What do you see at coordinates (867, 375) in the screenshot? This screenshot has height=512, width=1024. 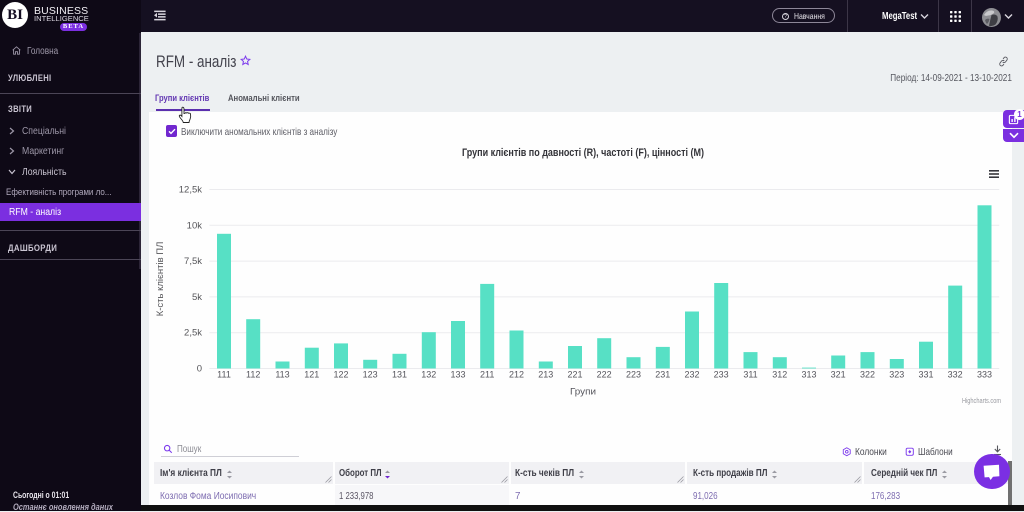 I see `svg-text: 322` at bounding box center [867, 375].